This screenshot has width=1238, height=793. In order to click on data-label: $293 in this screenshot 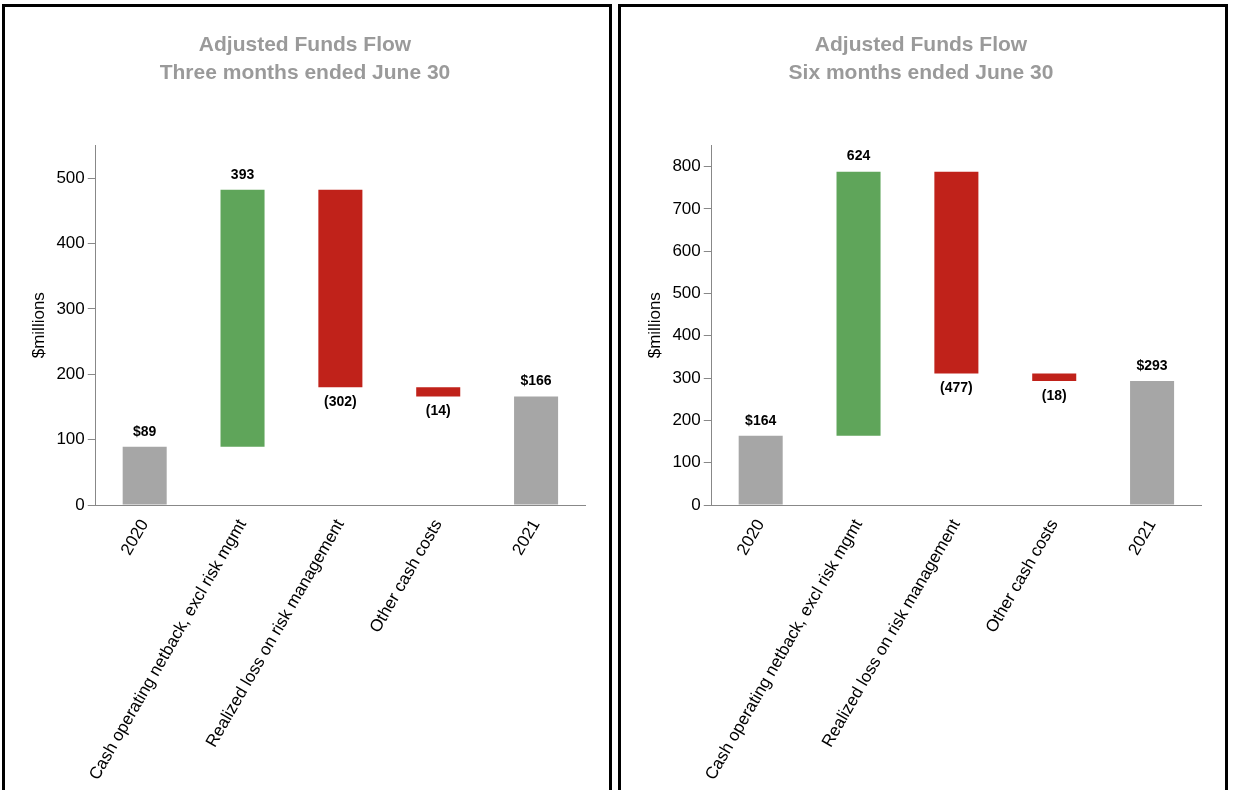, I will do `click(1152, 364)`.